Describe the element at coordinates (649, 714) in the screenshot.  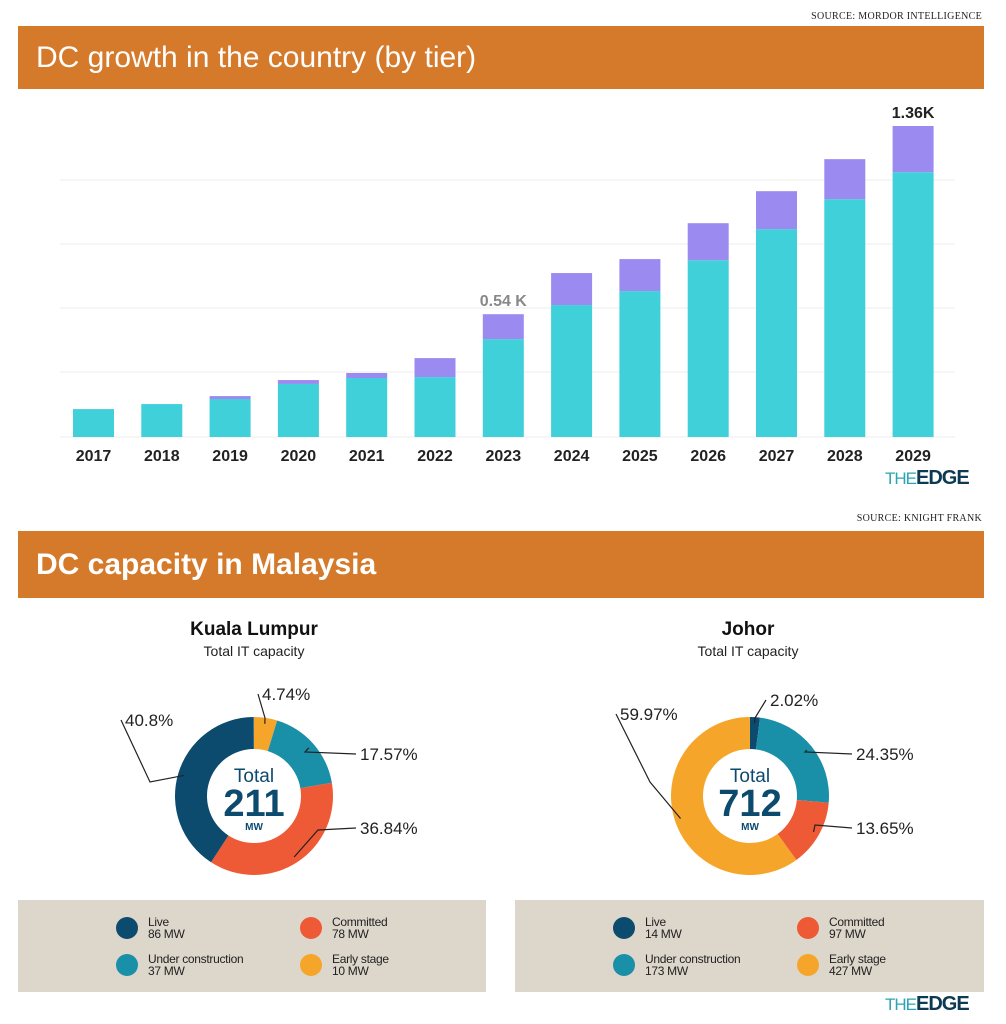
I see `percent-label: 59.97%` at that location.